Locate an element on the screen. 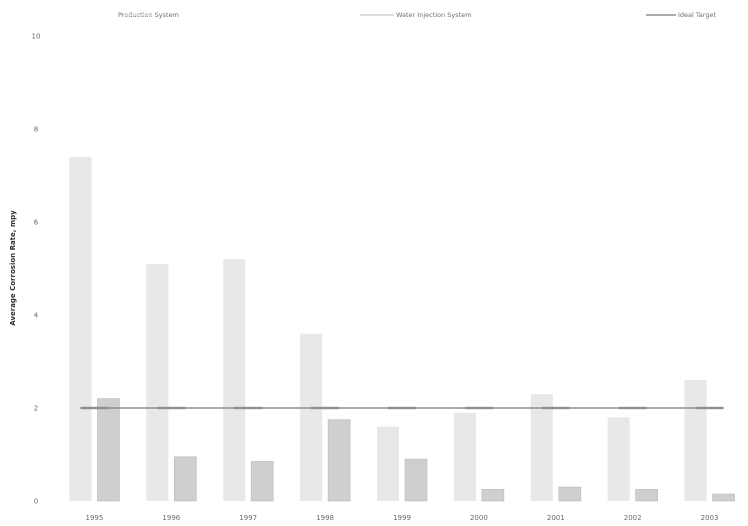  x-tick-label-1999: 1999 is located at coordinates (402, 518).